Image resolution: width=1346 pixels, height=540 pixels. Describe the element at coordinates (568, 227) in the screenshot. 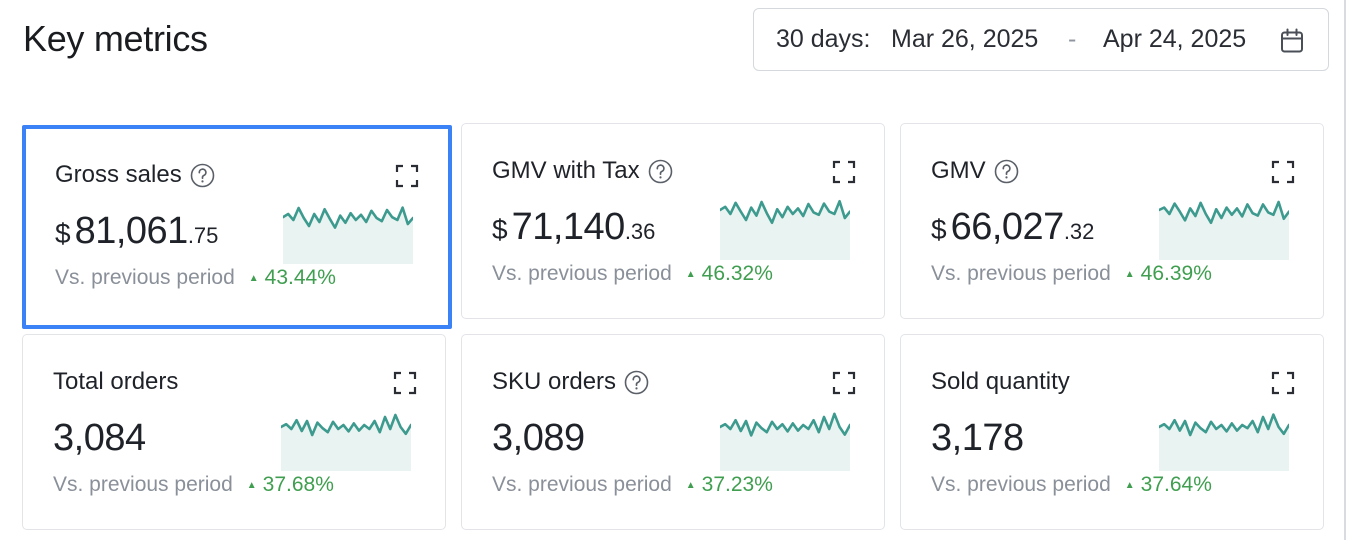

I see `metric-value-integer: 71,140` at that location.